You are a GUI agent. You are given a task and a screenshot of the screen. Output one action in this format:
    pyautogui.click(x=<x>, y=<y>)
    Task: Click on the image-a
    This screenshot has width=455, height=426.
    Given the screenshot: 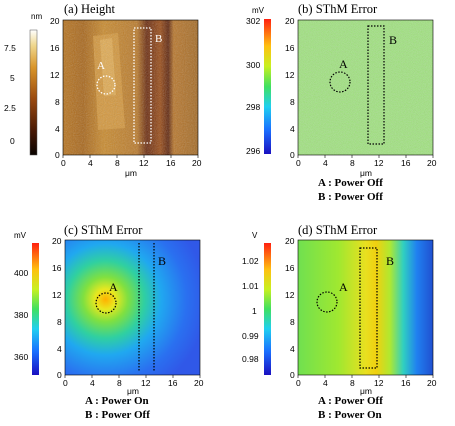 What is the action you would take?
    pyautogui.click(x=130, y=87)
    